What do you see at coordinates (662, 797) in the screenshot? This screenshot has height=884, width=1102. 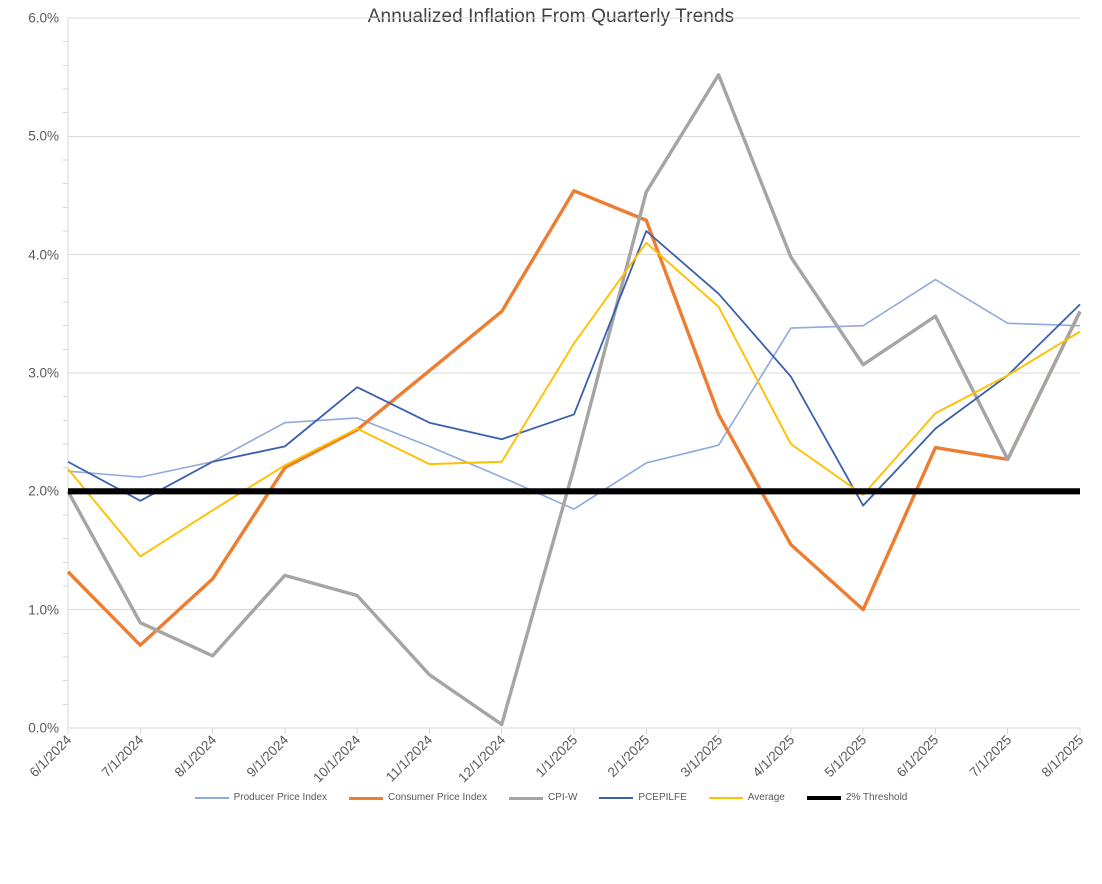 I see `legend-label: PCEPILFE` at bounding box center [662, 797].